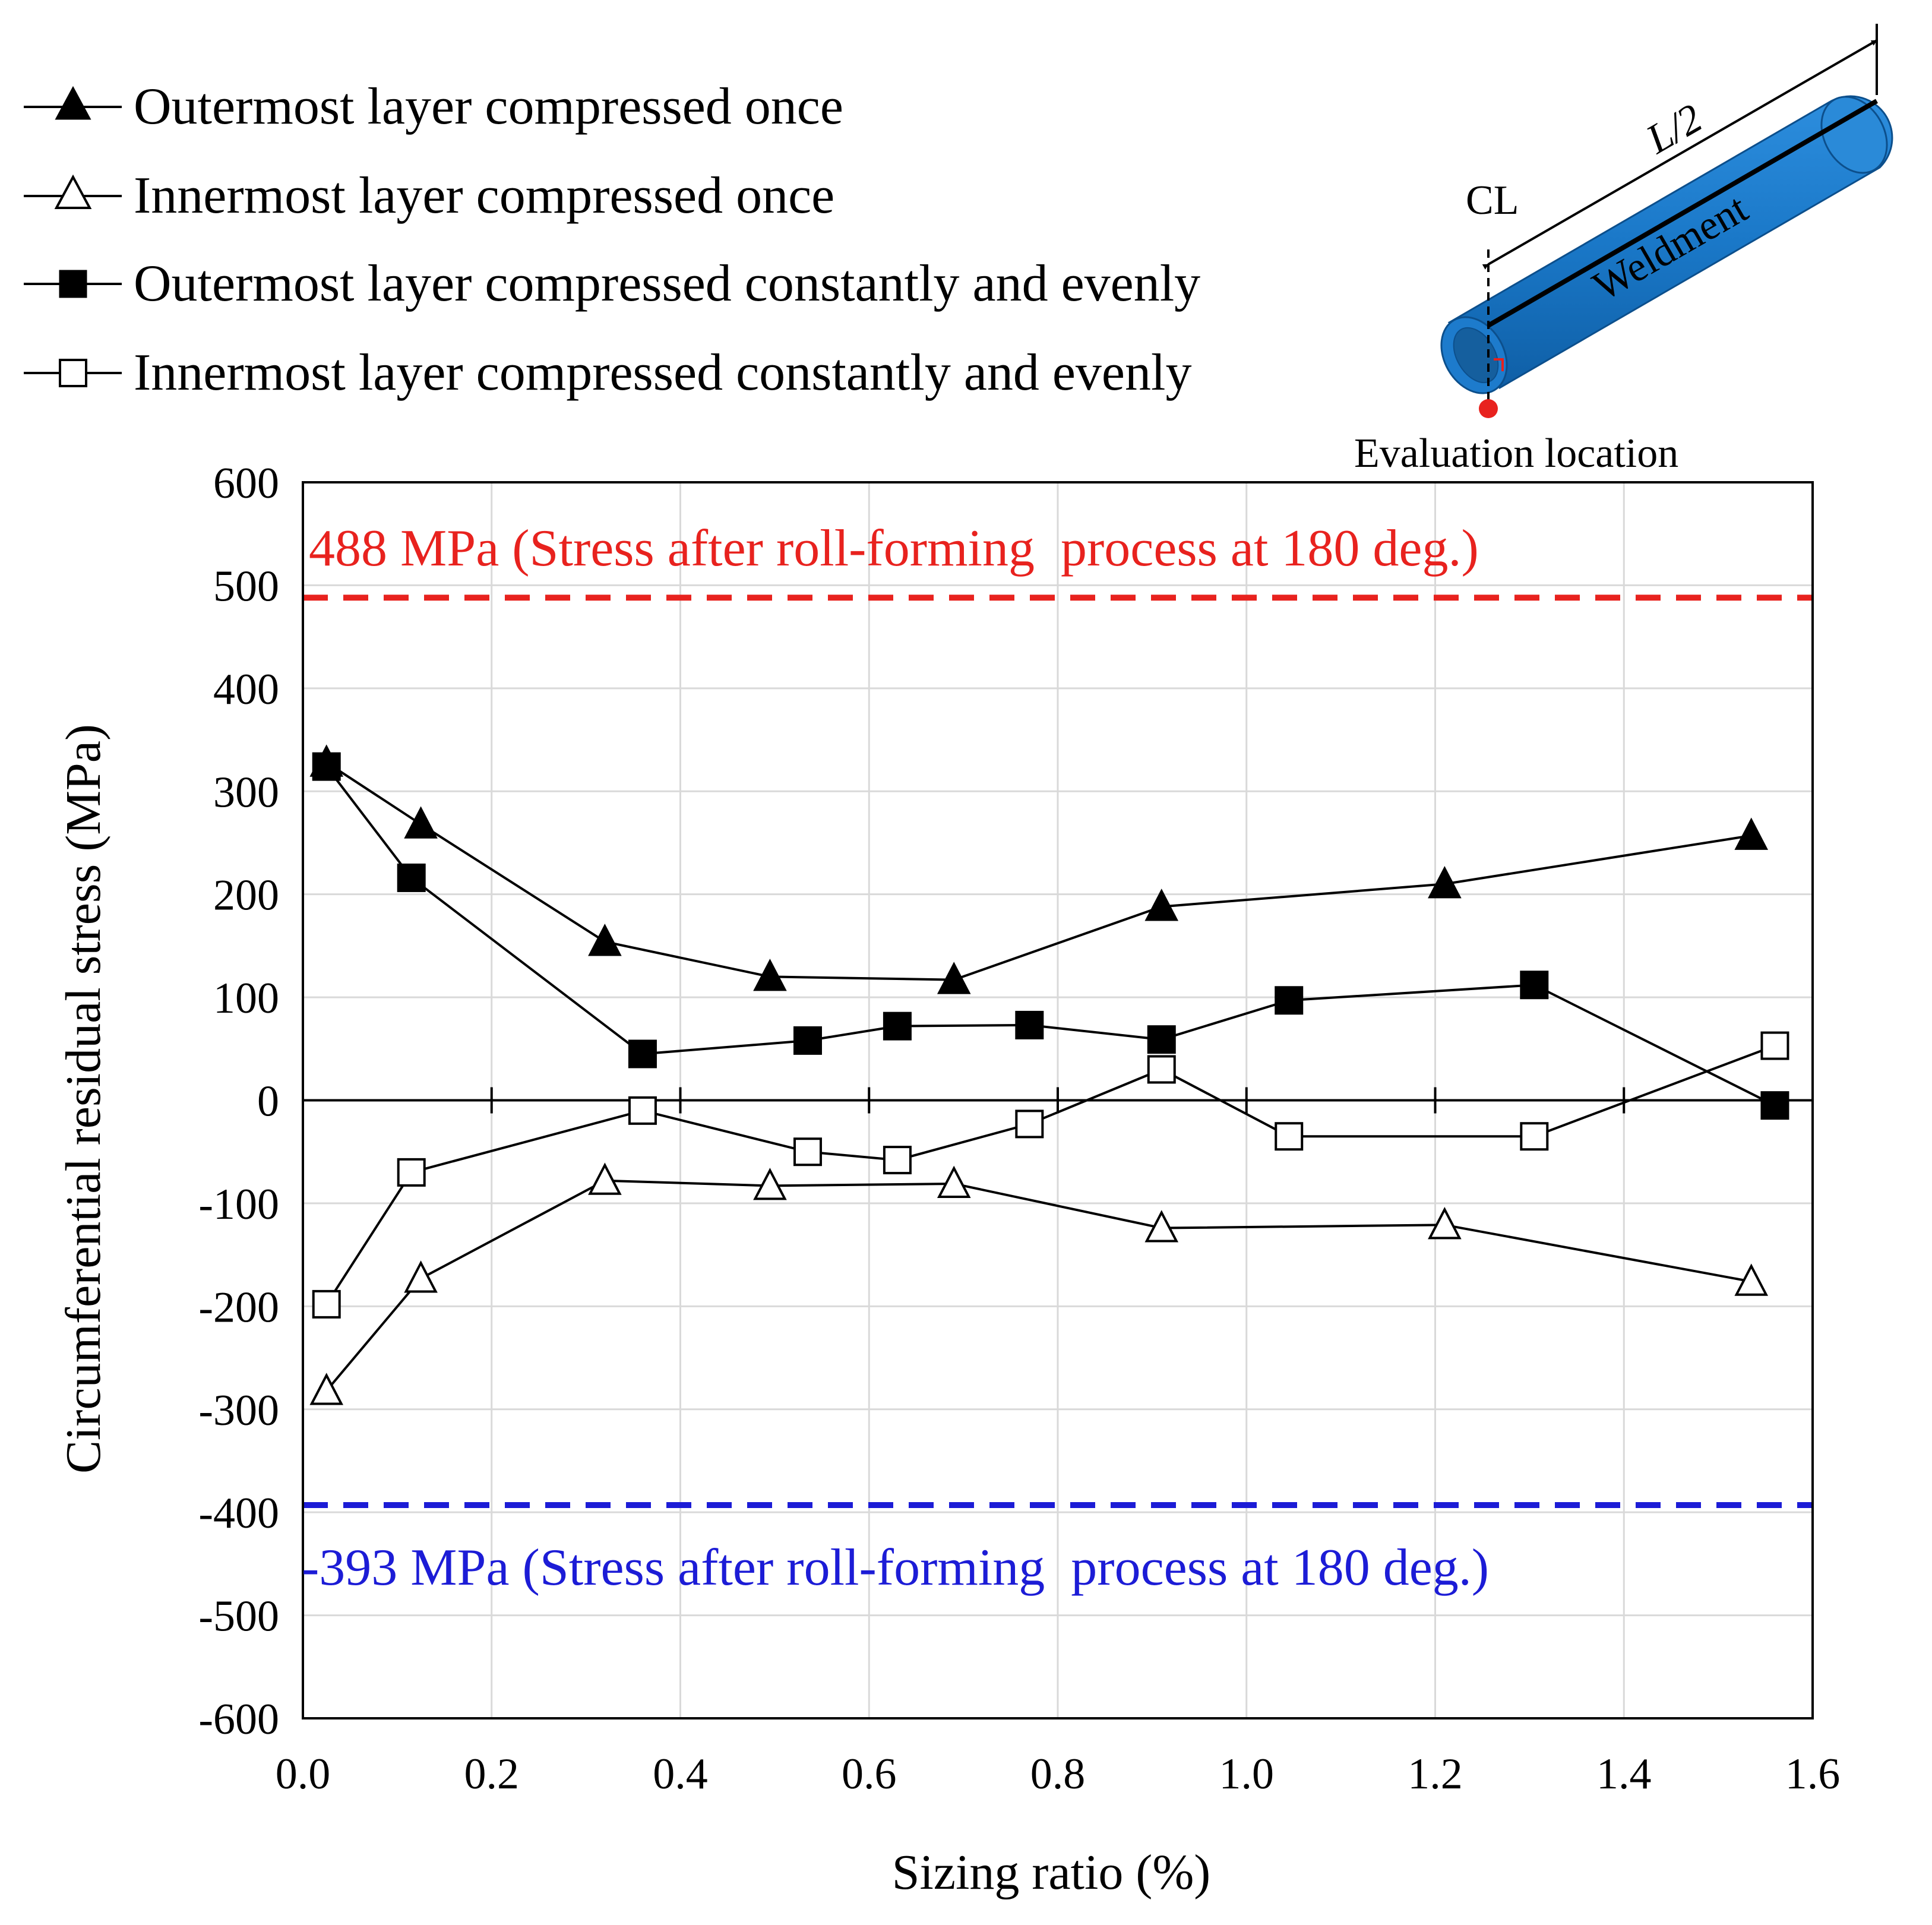 This screenshot has height=1925, width=1932. Describe the element at coordinates (238, 1513) in the screenshot. I see `y-tick-label: -400` at that location.